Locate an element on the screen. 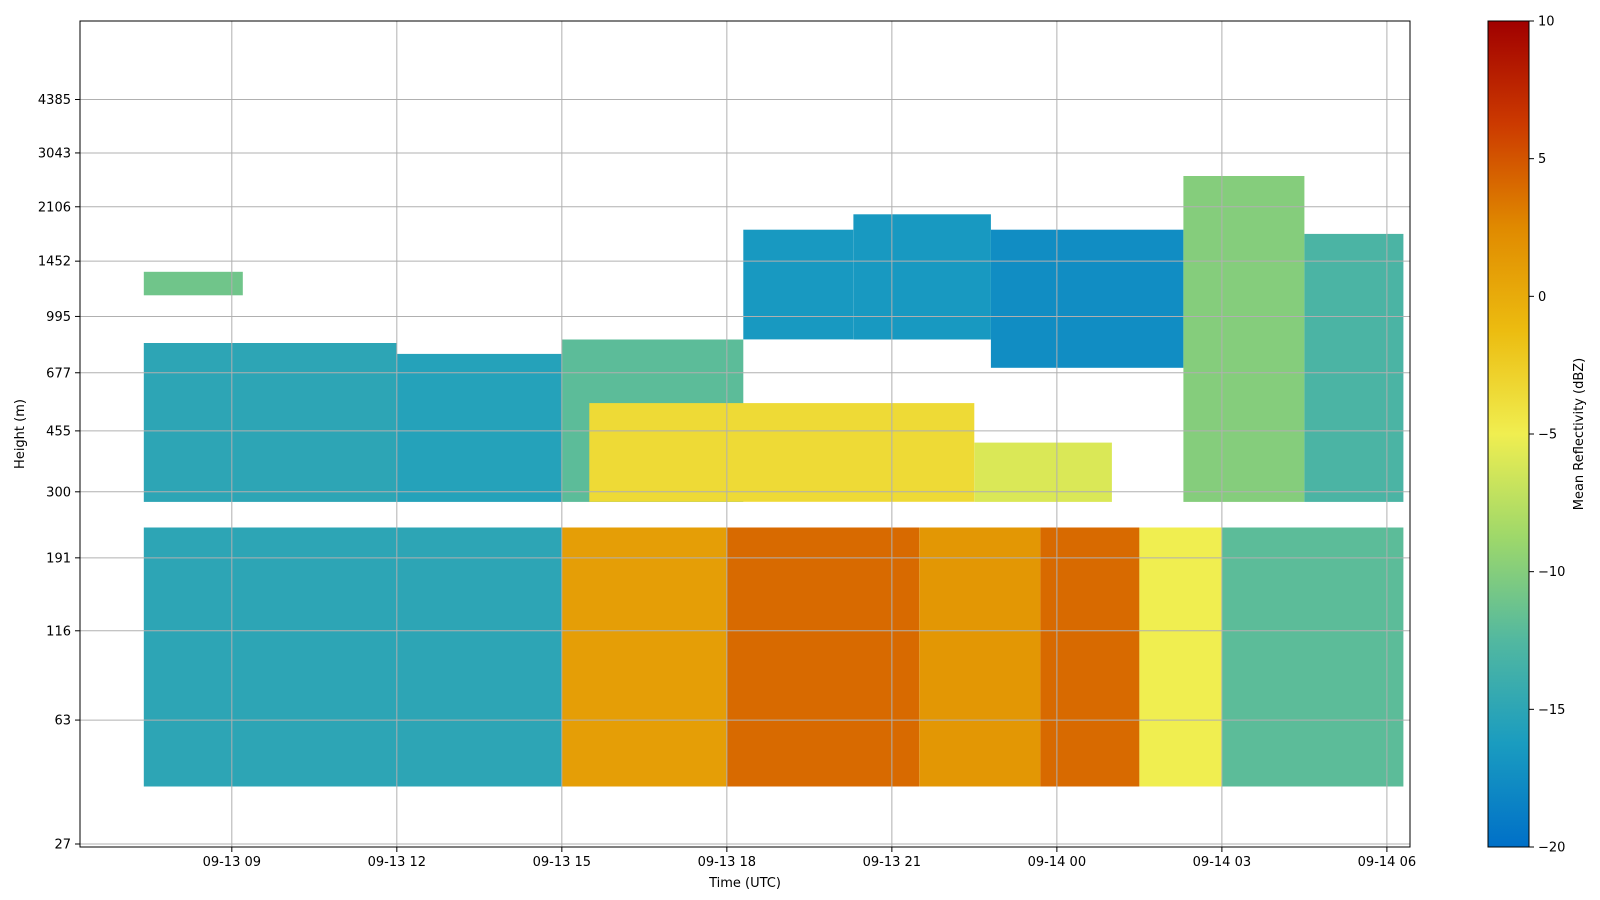 Image resolution: width=1600 pixels, height=900 pixels. x-tick-label: 09-14 06 is located at coordinates (1387, 862).